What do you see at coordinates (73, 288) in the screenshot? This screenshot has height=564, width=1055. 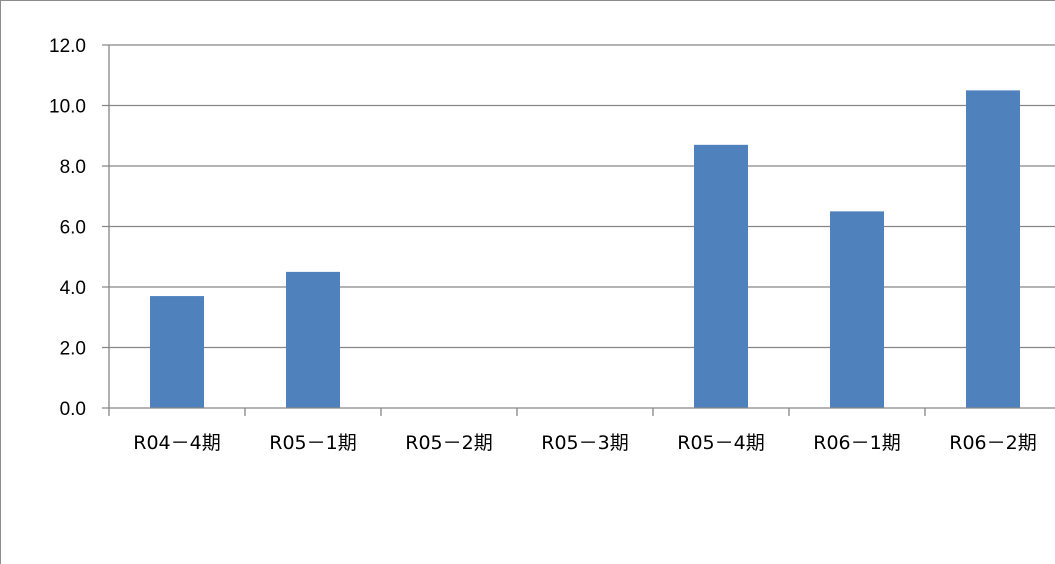 I see `y-tick-label: 4.0` at bounding box center [73, 288].